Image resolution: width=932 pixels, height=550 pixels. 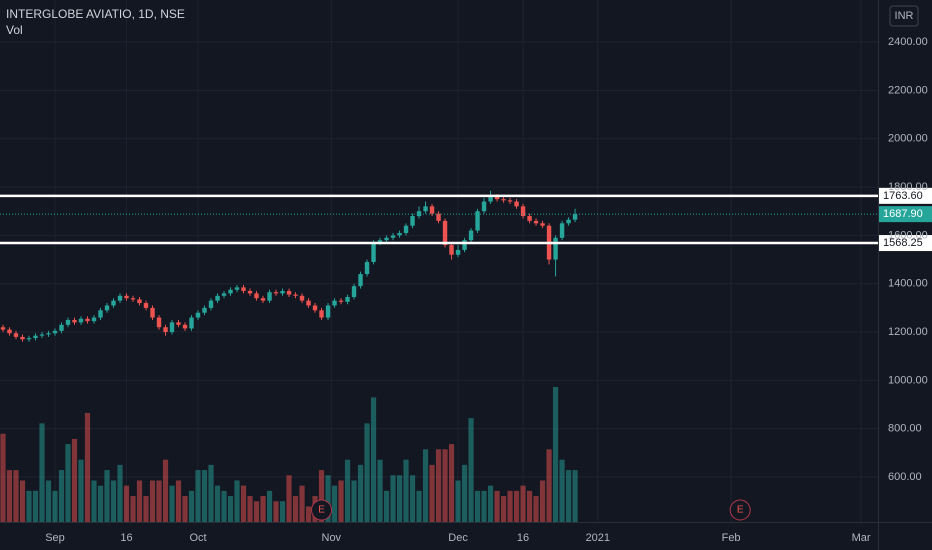 What do you see at coordinates (95, 14) in the screenshot?
I see `chart-title: INTERGLOBE AVIATIO, 1D, NSE` at bounding box center [95, 14].